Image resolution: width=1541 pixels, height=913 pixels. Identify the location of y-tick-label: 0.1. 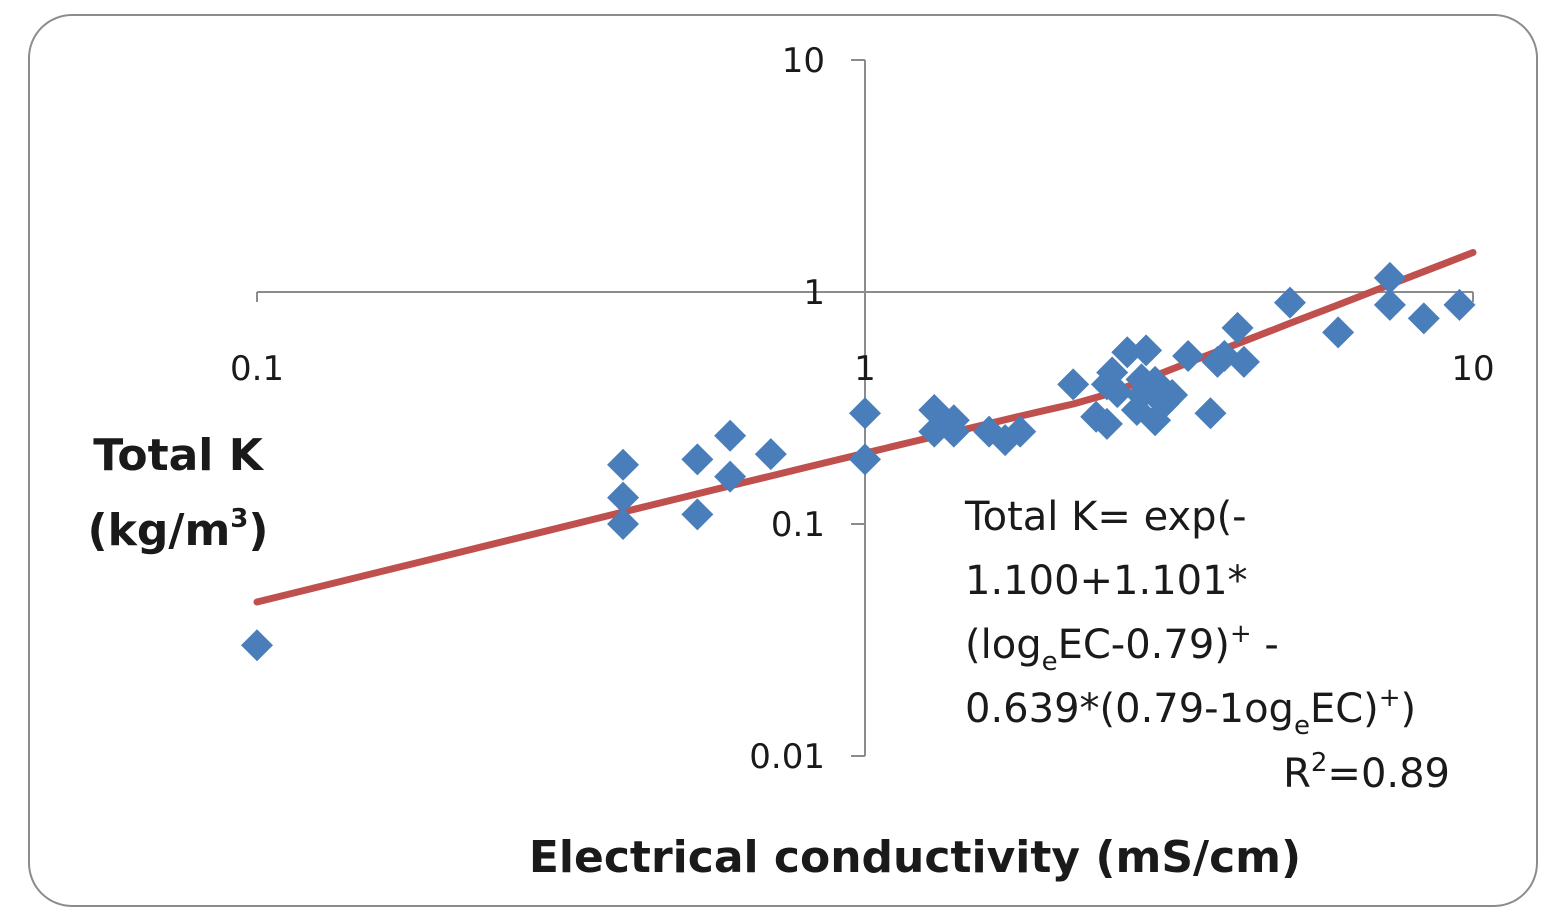
(798, 525).